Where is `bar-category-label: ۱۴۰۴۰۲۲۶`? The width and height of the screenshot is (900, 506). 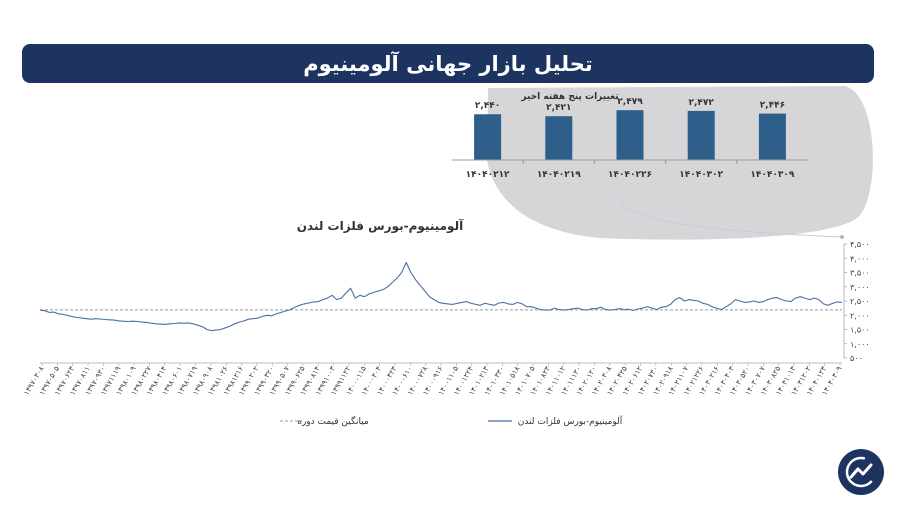 bar-category-label: ۱۴۰۴۰۲۲۶ is located at coordinates (630, 175).